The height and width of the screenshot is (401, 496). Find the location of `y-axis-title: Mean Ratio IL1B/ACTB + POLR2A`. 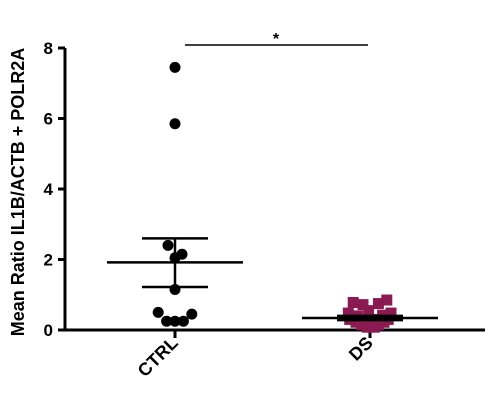

y-axis-title: Mean Ratio IL1B/ACTB + POLR2A is located at coordinates (18, 192).